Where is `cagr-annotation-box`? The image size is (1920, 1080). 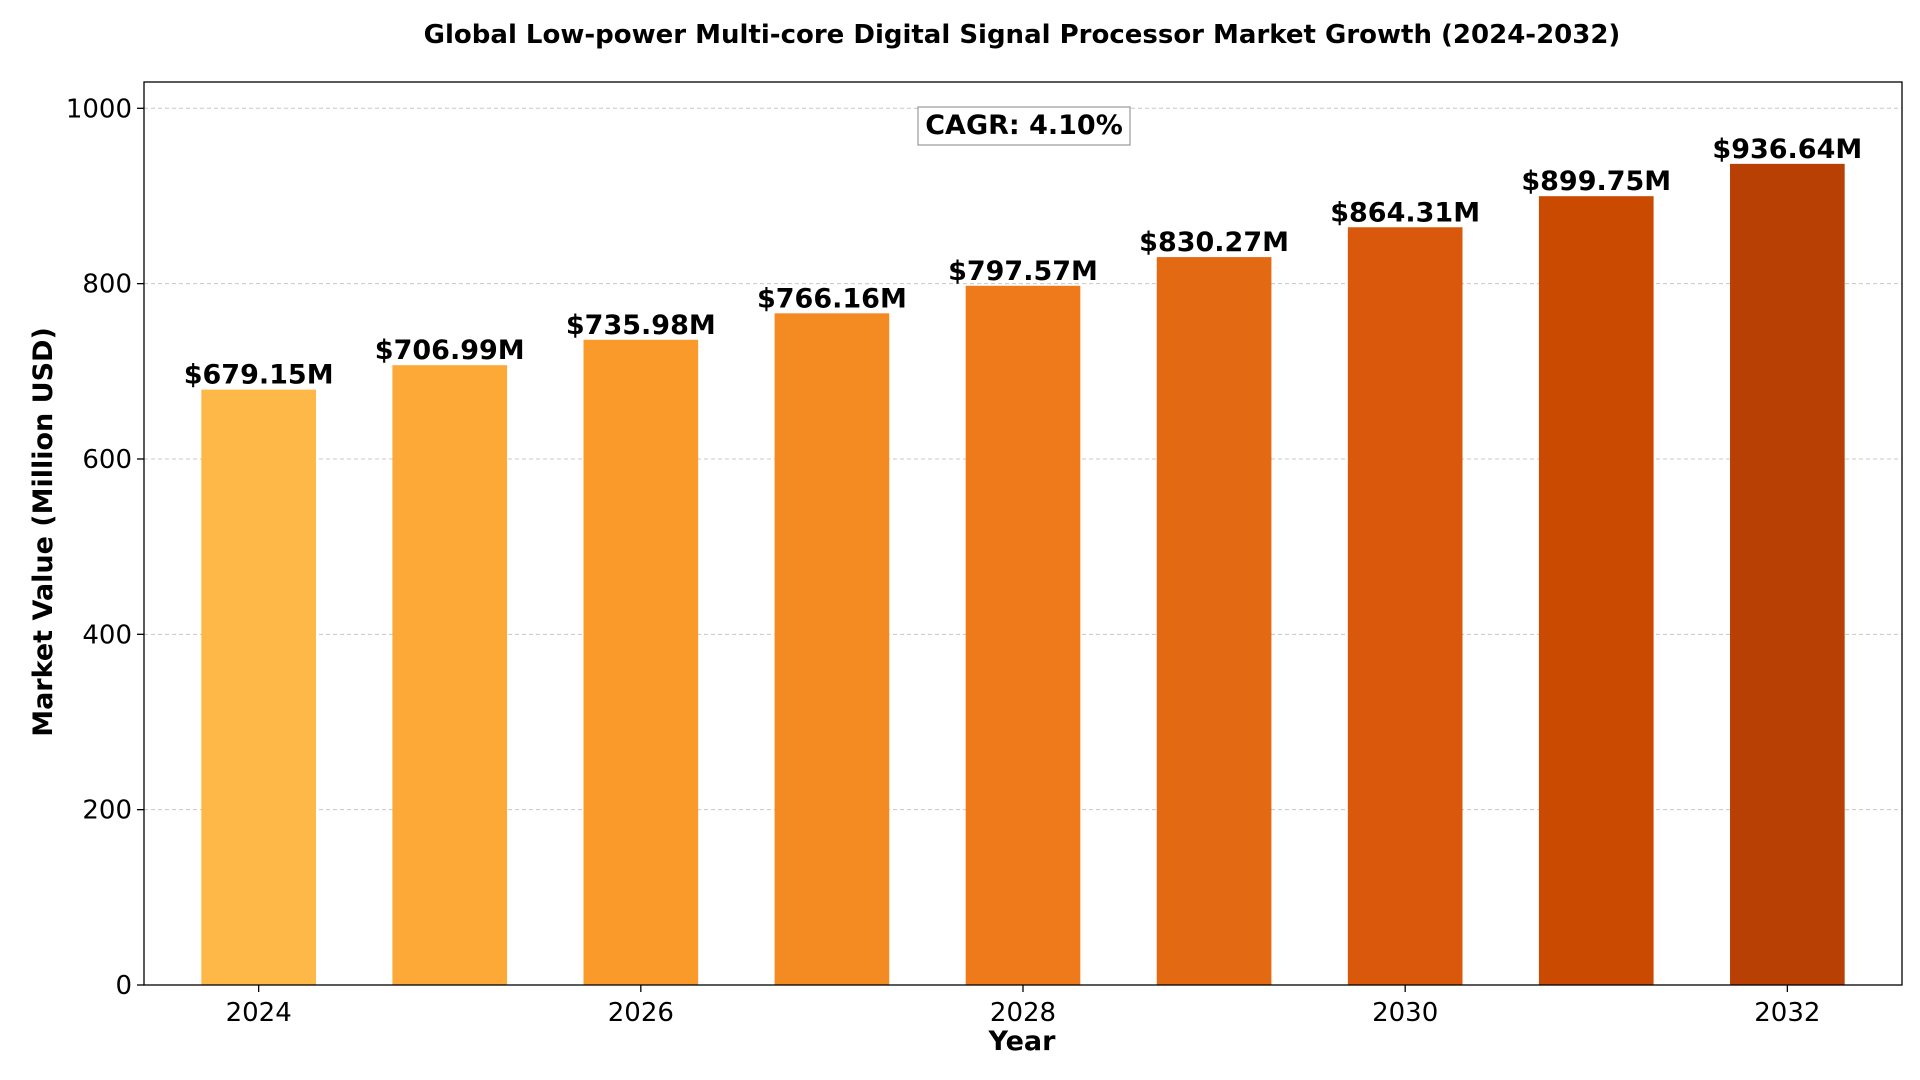
cagr-annotation-box is located at coordinates (1024, 126).